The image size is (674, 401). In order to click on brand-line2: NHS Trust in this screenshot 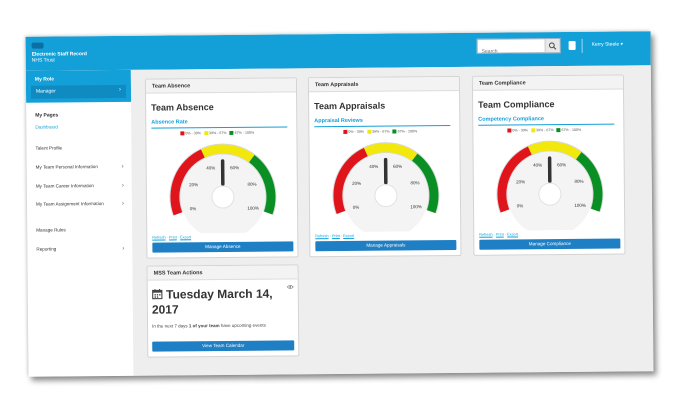, I will do `click(43, 60)`.